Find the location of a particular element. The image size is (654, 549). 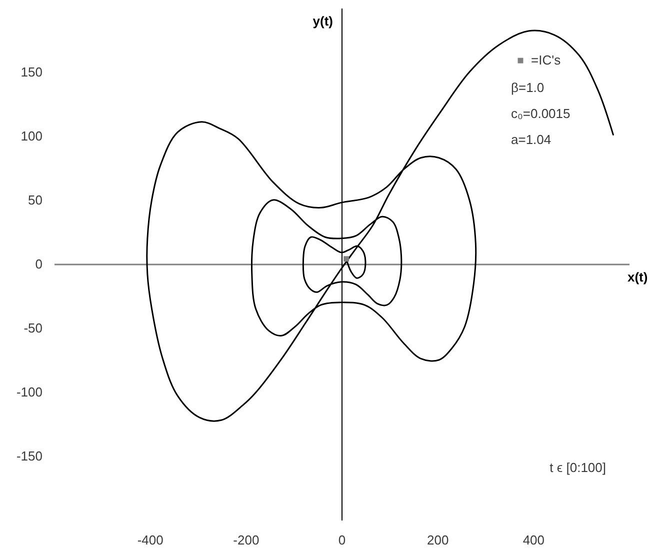

y-tick-label: 50 is located at coordinates (35, 200).